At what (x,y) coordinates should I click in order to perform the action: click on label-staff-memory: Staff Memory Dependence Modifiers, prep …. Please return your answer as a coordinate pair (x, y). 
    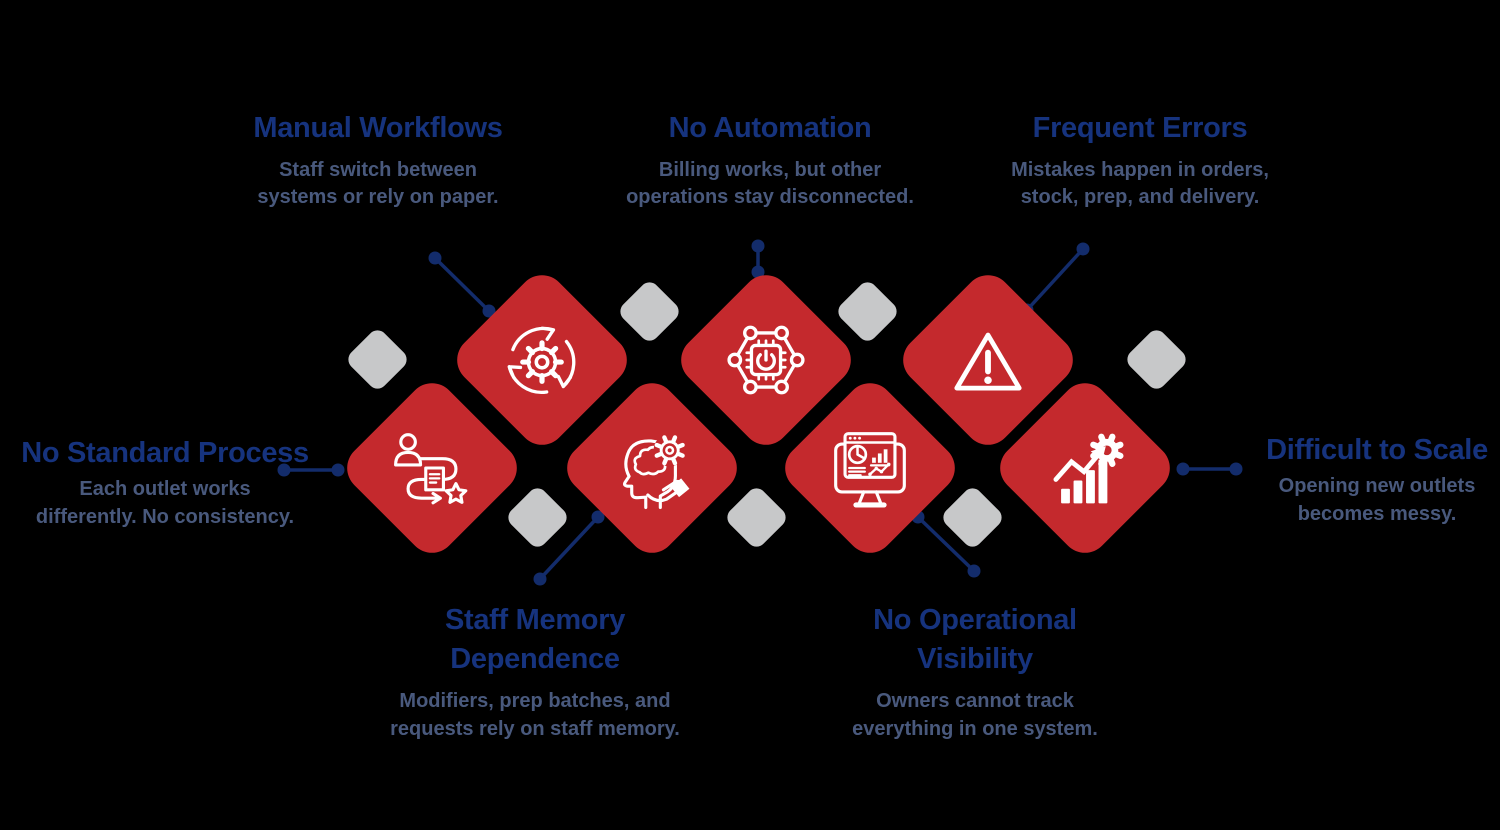
    Looking at the image, I should click on (535, 672).